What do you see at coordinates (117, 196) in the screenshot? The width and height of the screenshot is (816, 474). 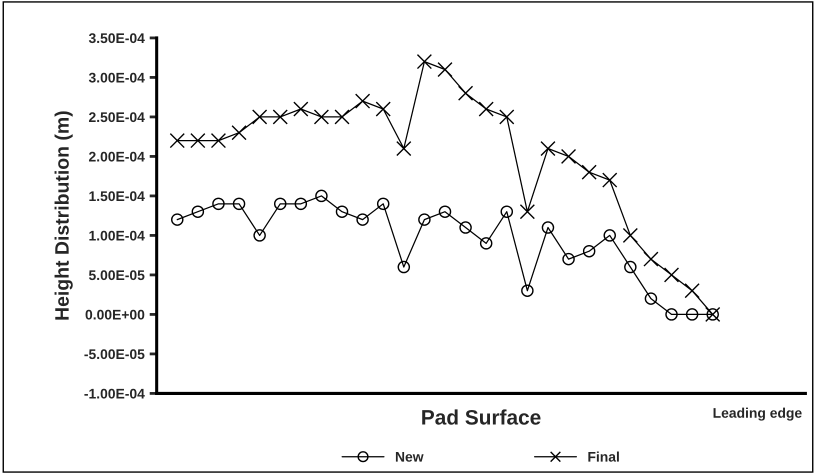 I see `y-tick-label: 1.50E-04` at bounding box center [117, 196].